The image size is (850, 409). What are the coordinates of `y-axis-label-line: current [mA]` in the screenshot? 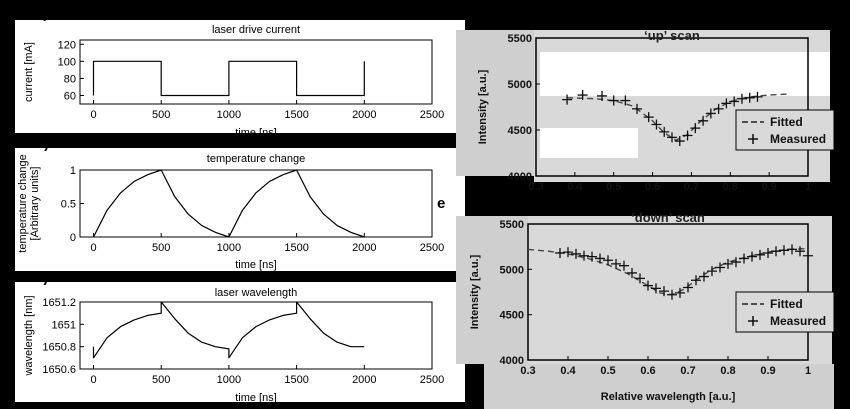 It's located at (29, 72).